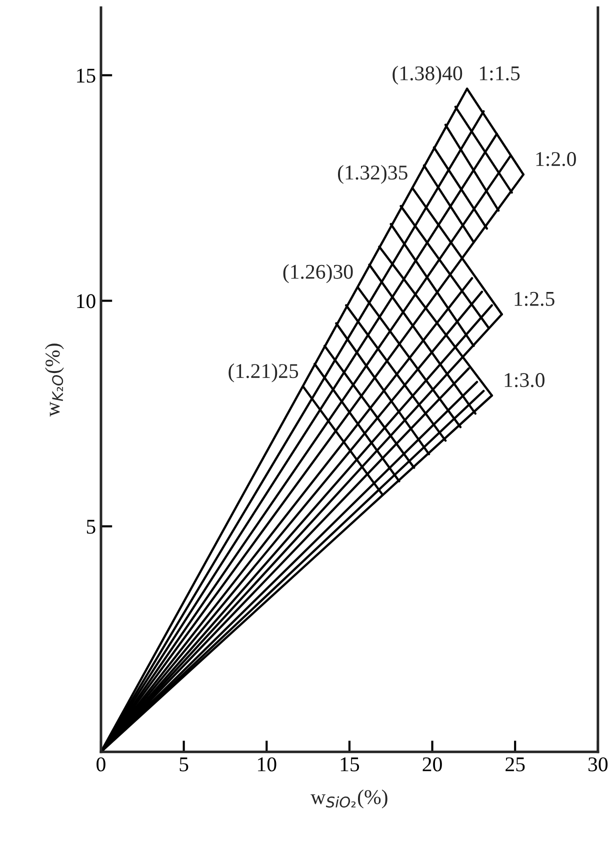 The image size is (612, 841). What do you see at coordinates (524, 380) in the screenshot?
I see `annotation: 1:3.0` at bounding box center [524, 380].